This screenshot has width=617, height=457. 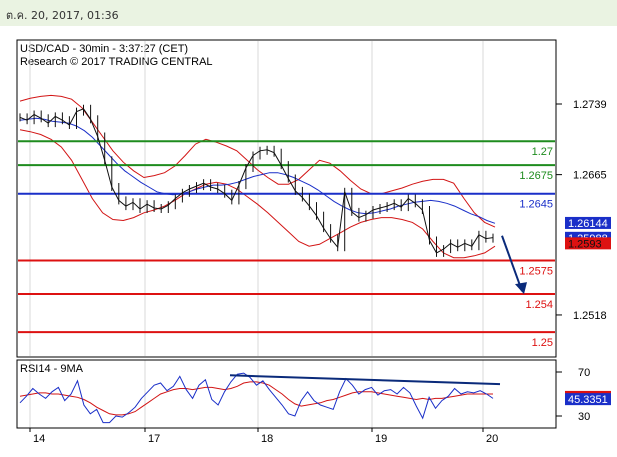 What do you see at coordinates (492, 439) in the screenshot?
I see `x-tick-label: 20` at bounding box center [492, 439].